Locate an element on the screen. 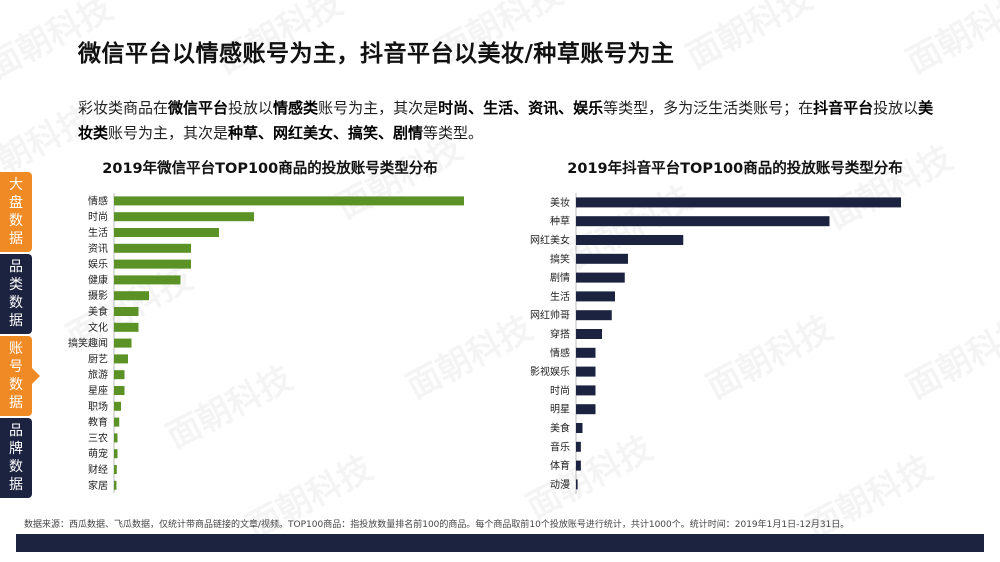 This screenshot has width=1000, height=562. sidebar-tab-char: 盘 is located at coordinates (16, 203).